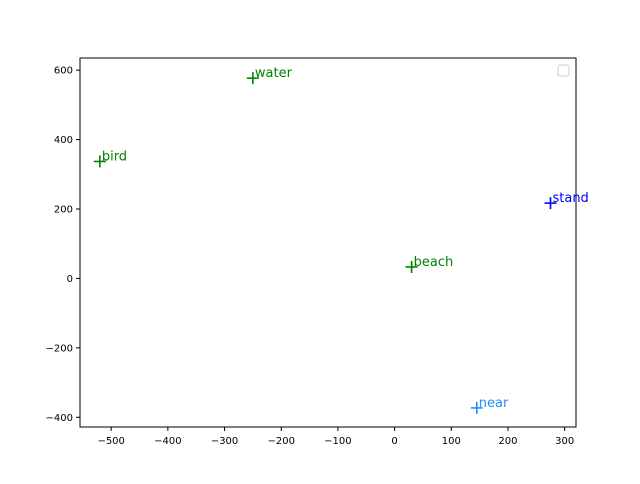 This screenshot has width=640, height=484. What do you see at coordinates (507, 441) in the screenshot?
I see `x-tick-label: 200` at bounding box center [507, 441].